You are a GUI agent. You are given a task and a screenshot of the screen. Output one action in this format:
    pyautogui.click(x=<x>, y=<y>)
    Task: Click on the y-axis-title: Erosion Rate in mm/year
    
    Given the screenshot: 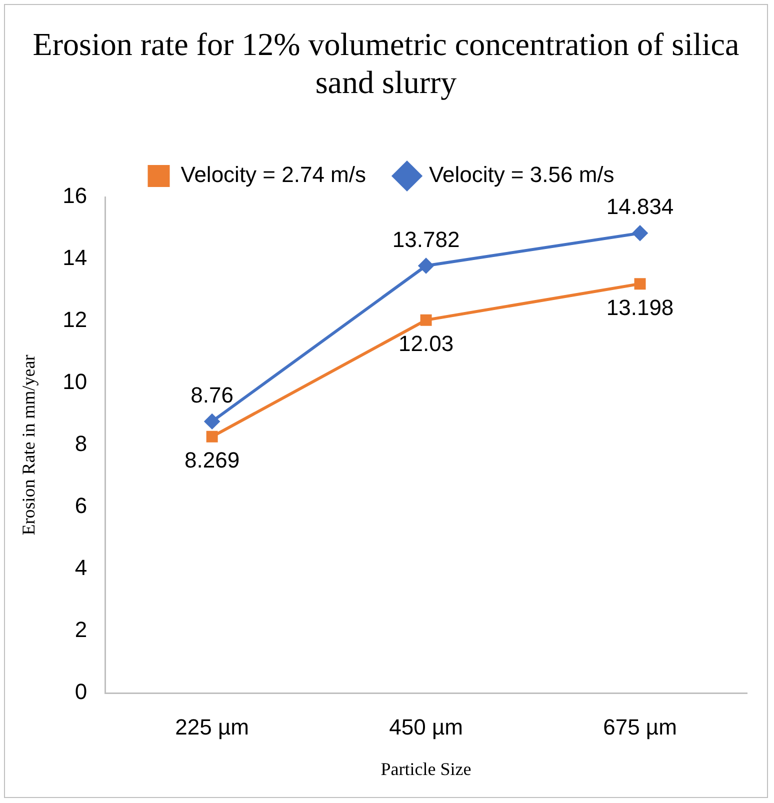 What is the action you would take?
    pyautogui.click(x=28, y=445)
    